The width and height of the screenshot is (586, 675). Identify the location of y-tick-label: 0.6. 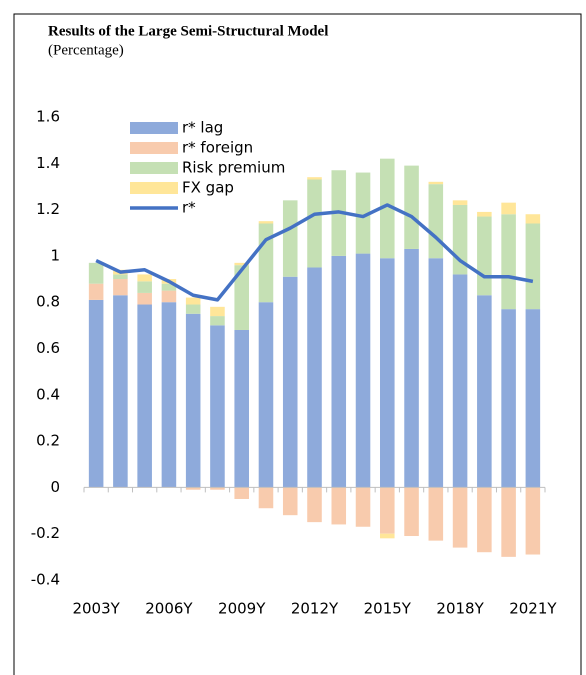
(48, 348).